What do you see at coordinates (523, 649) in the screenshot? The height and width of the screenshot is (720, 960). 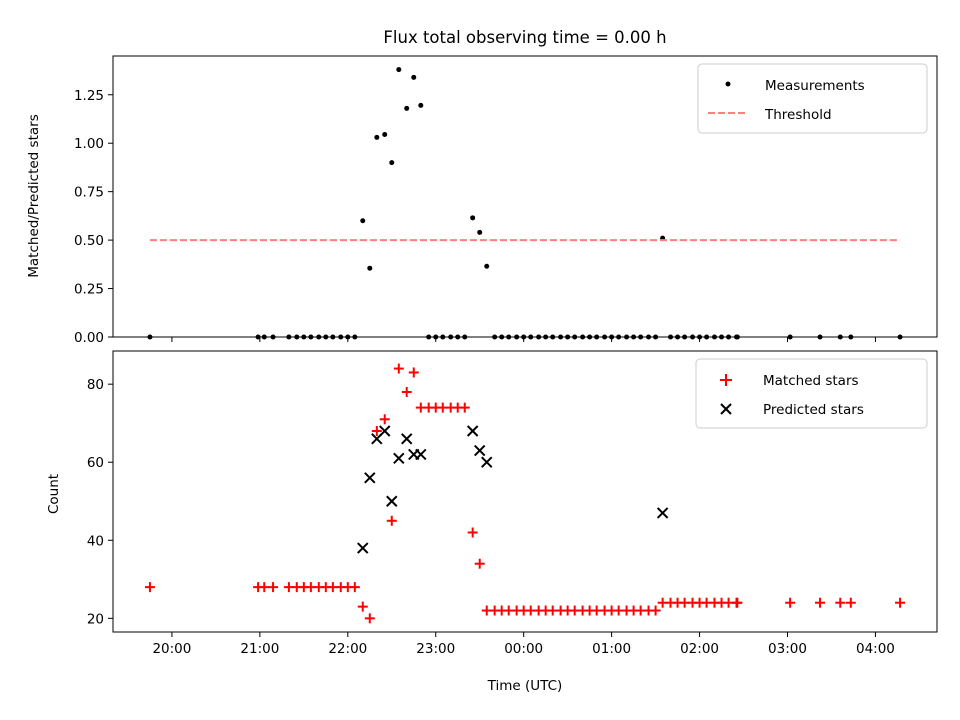 I see `x-tick-label: 00:00` at bounding box center [523, 649].